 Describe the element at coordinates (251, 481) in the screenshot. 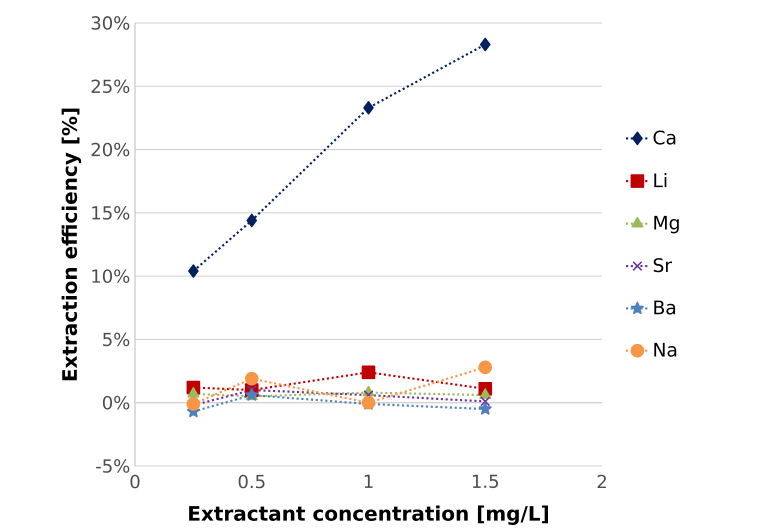

I see `x-tick-label: 0.5` at that location.